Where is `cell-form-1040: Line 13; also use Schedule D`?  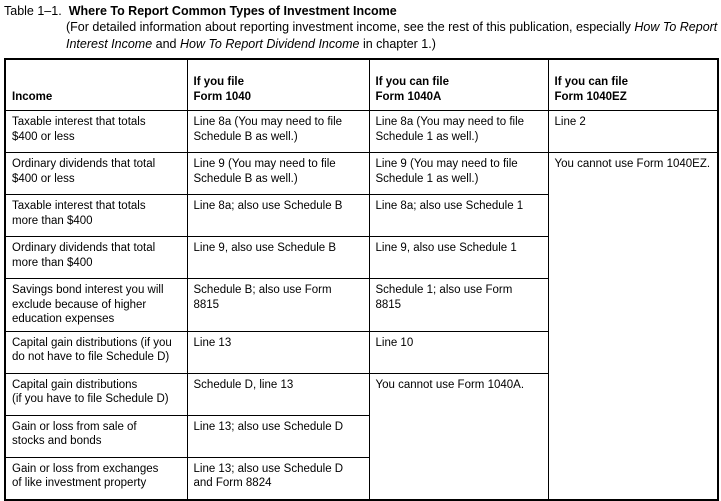
cell-form-1040: Line 13; also use Schedule D is located at coordinates (278, 436).